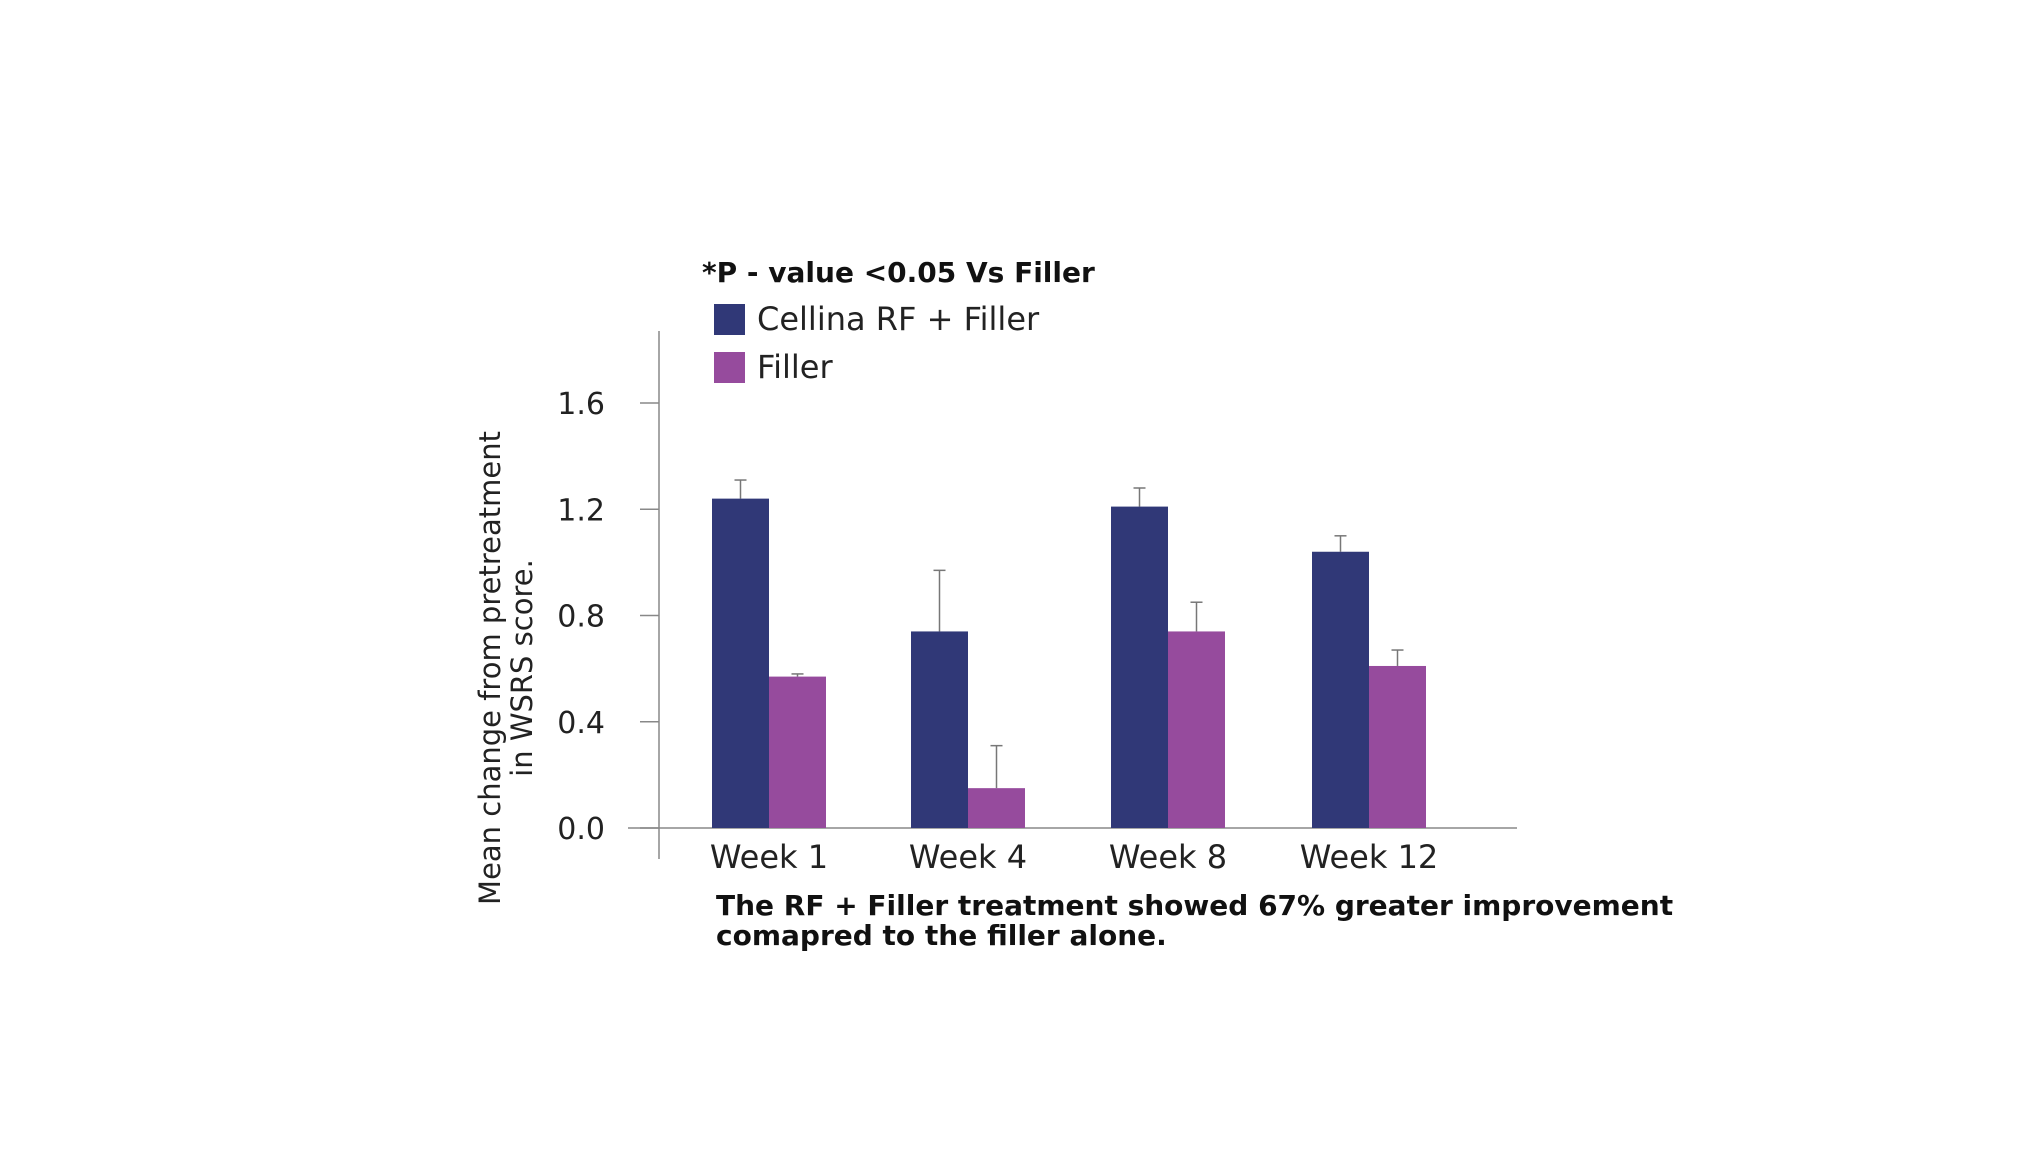 The height and width of the screenshot is (1149, 2043). Describe the element at coordinates (769, 857) in the screenshot. I see `x-tick-label: Week 1` at that location.